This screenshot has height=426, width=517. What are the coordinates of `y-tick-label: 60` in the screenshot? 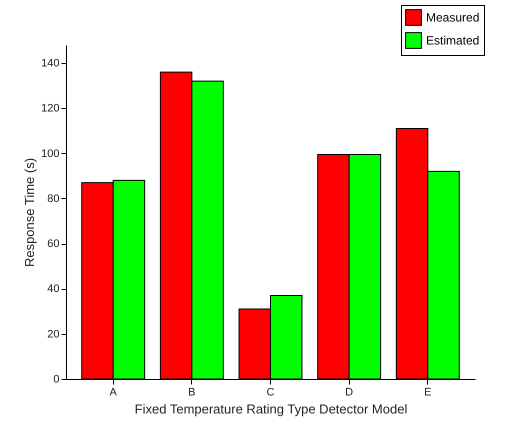 It's located at (53, 244).